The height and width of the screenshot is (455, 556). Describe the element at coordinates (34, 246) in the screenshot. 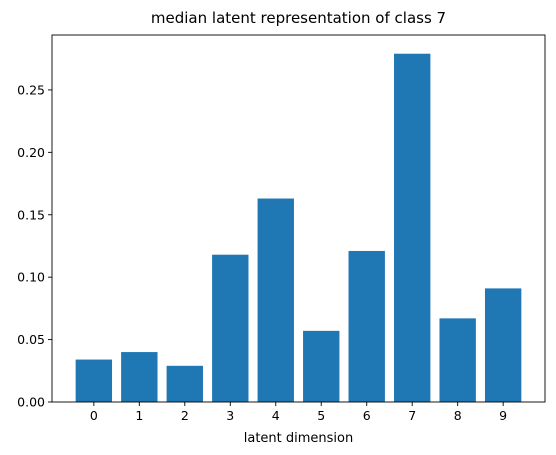

I see `y-axis-ticks: 0.00 0.05 0.10 0.15 0.20 0.25` at that location.